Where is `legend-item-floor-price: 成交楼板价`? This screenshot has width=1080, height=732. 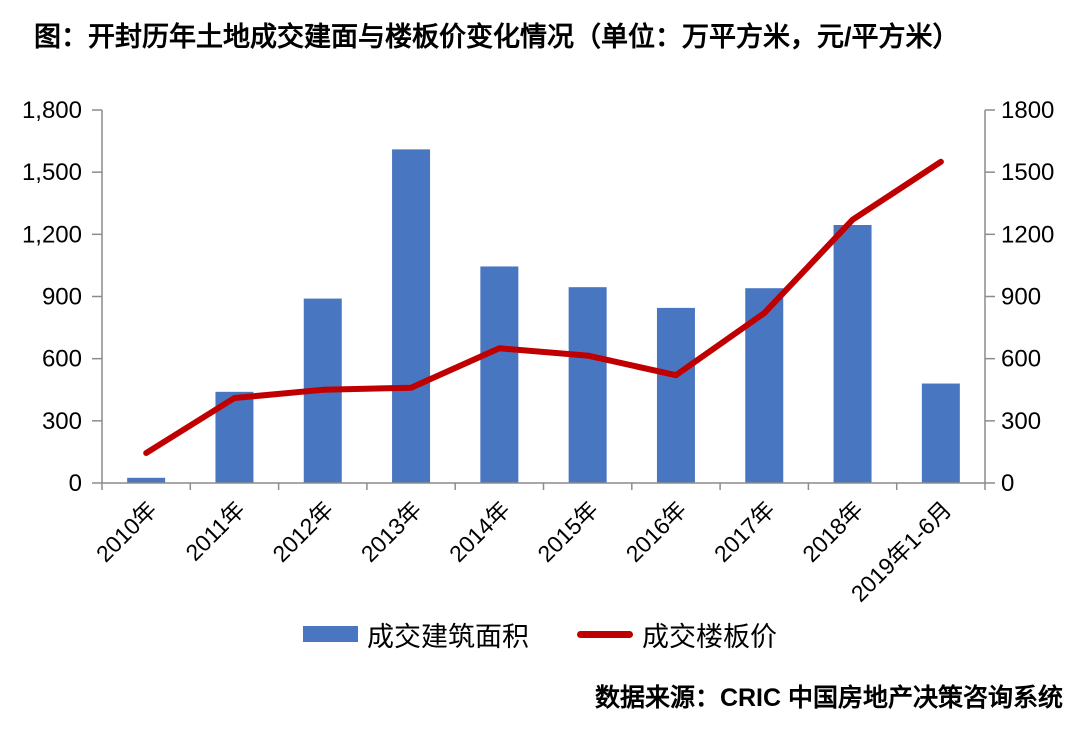 legend-item-floor-price: 成交楼板价 is located at coordinates (677, 634).